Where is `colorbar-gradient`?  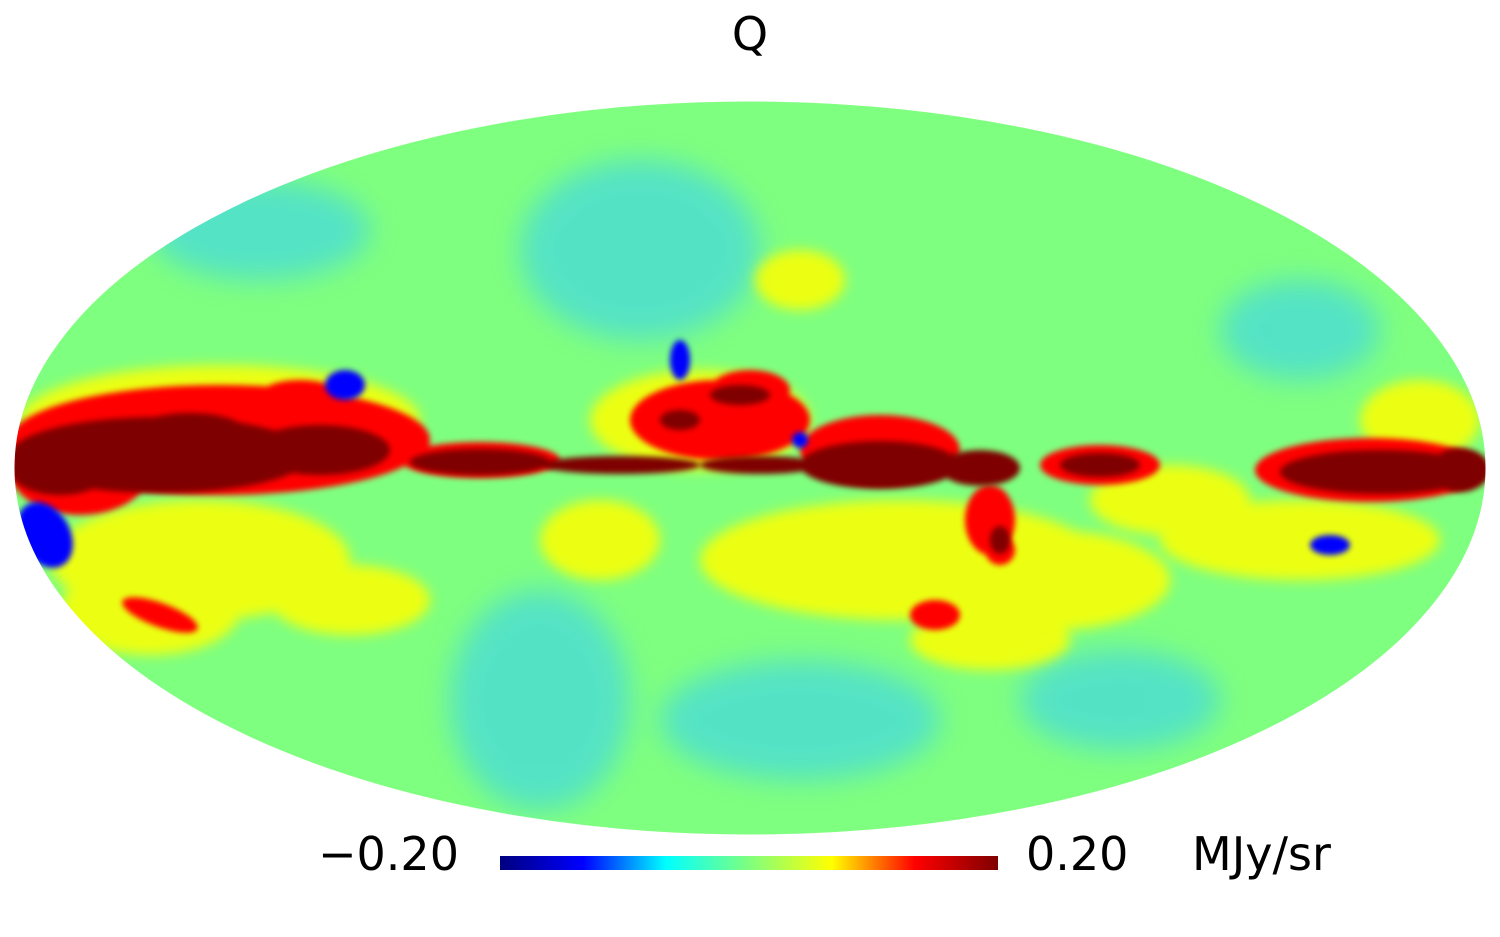 colorbar-gradient is located at coordinates (749, 863).